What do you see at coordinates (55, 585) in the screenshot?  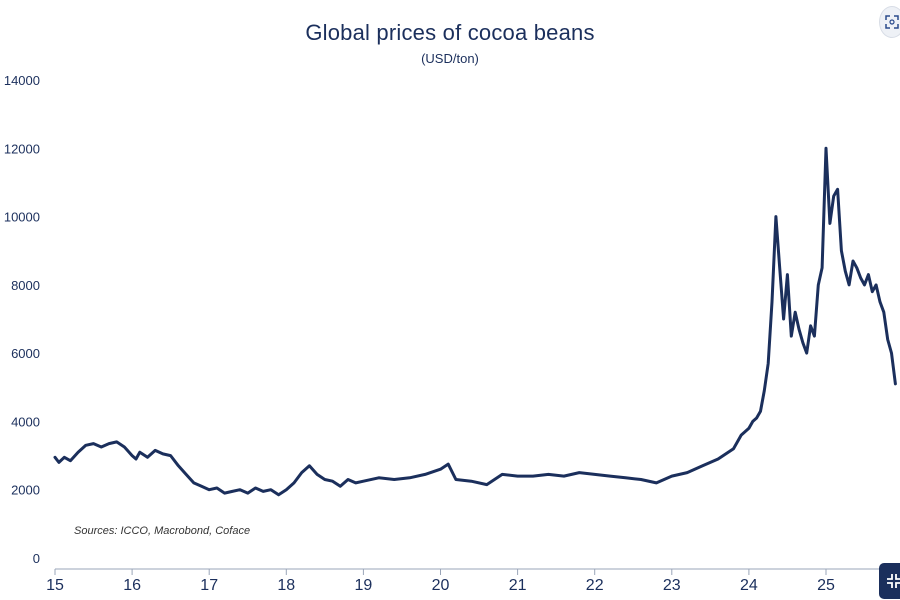 I see `x-tick-label: 15` at bounding box center [55, 585].